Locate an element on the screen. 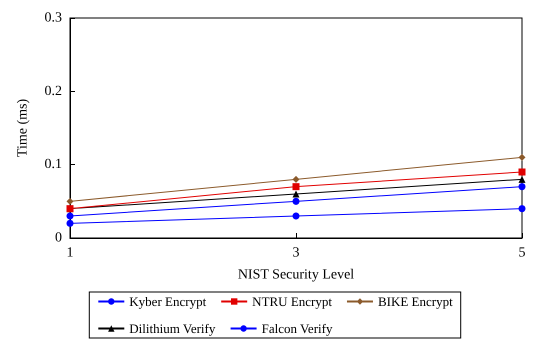 Image resolution: width=550 pixels, height=350 pixels. x-axis-title: NIST Security Level is located at coordinates (296, 275).